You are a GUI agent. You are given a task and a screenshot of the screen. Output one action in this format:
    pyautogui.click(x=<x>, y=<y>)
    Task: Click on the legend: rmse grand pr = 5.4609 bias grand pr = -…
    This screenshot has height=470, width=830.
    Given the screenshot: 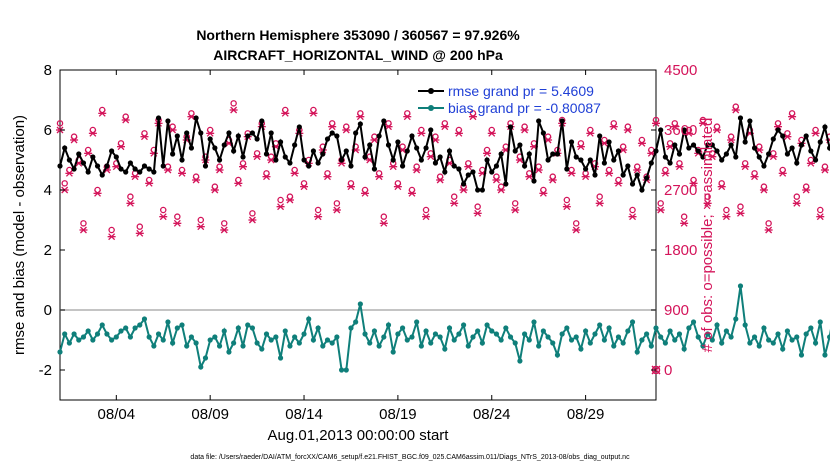 What is the action you would take?
    pyautogui.click(x=509, y=99)
    